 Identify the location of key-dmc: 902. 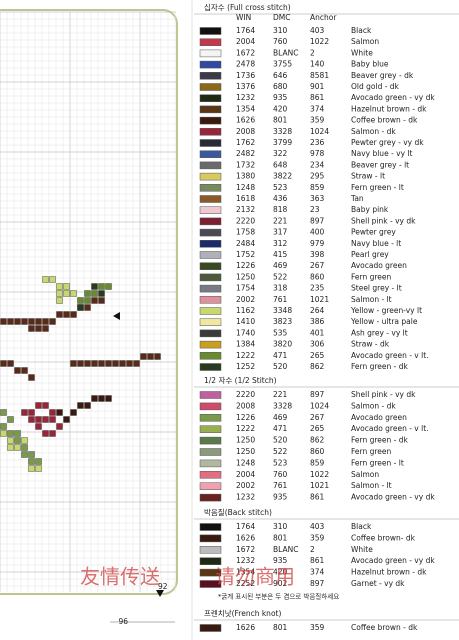
(280, 583).